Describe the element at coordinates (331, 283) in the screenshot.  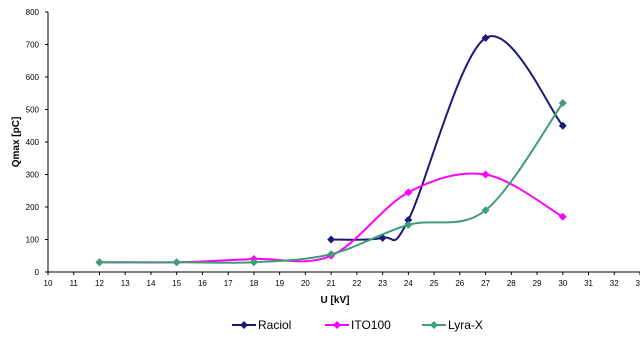
I see `x-tick-label: 21` at that location.